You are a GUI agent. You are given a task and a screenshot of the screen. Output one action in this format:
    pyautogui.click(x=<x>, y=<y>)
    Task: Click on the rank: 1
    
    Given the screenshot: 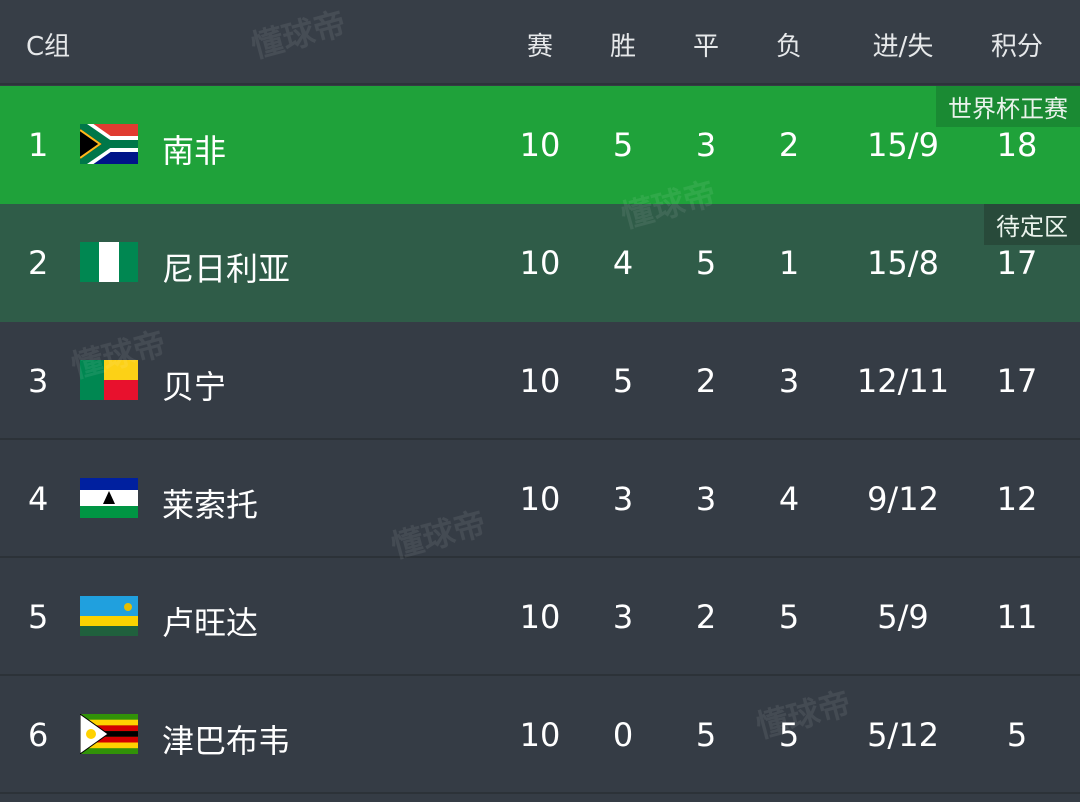 What is the action you would take?
    pyautogui.click(x=38, y=145)
    